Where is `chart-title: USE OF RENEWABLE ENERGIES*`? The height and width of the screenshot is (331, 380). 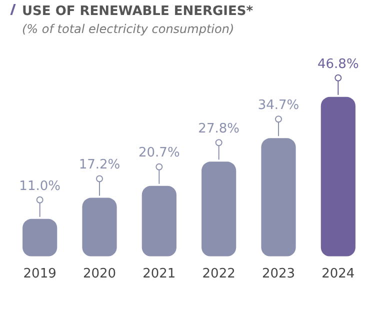
chart-title: USE OF RENEWABLE ENERGIES* is located at coordinates (138, 11).